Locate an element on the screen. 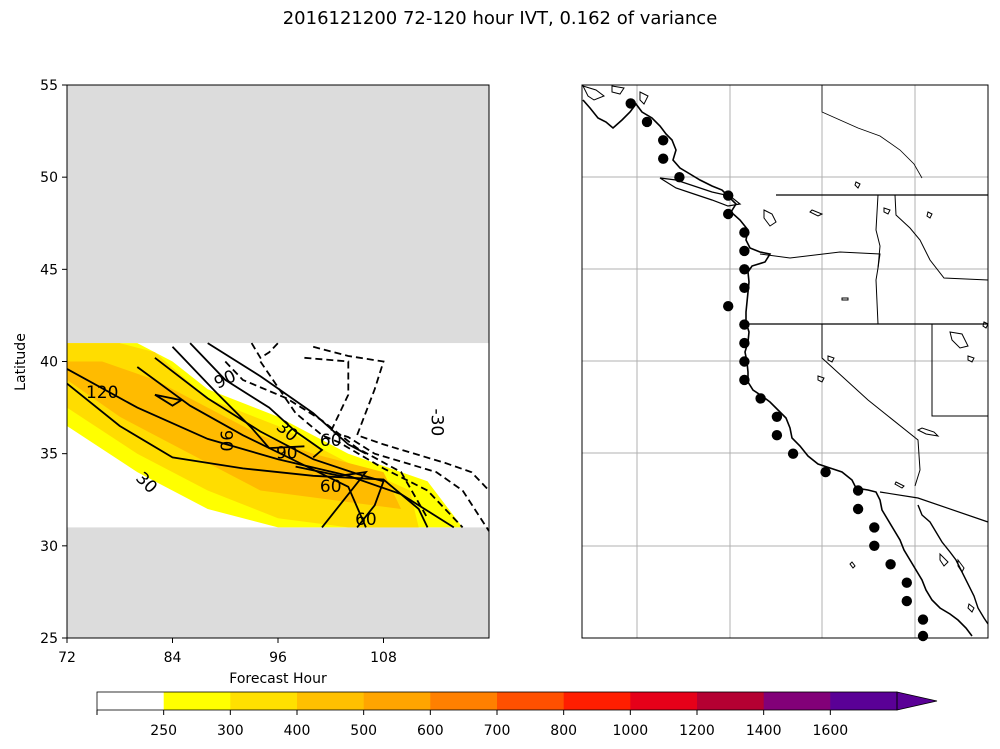 Image resolution: width=1000 pixels, height=749 pixels. contour-lines is located at coordinates (278, 437).